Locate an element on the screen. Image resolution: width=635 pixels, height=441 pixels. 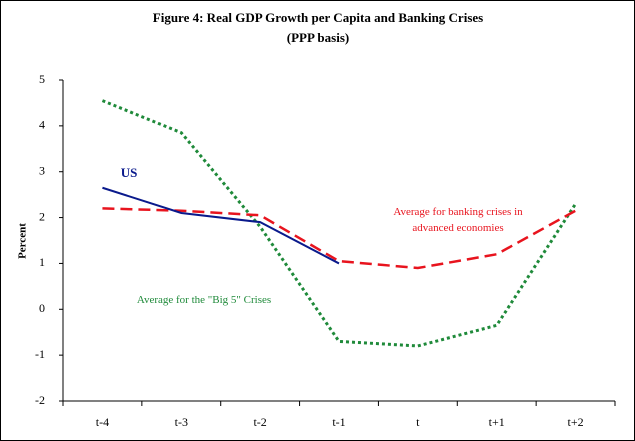
x-tick-label: t-1 is located at coordinates (338, 422).